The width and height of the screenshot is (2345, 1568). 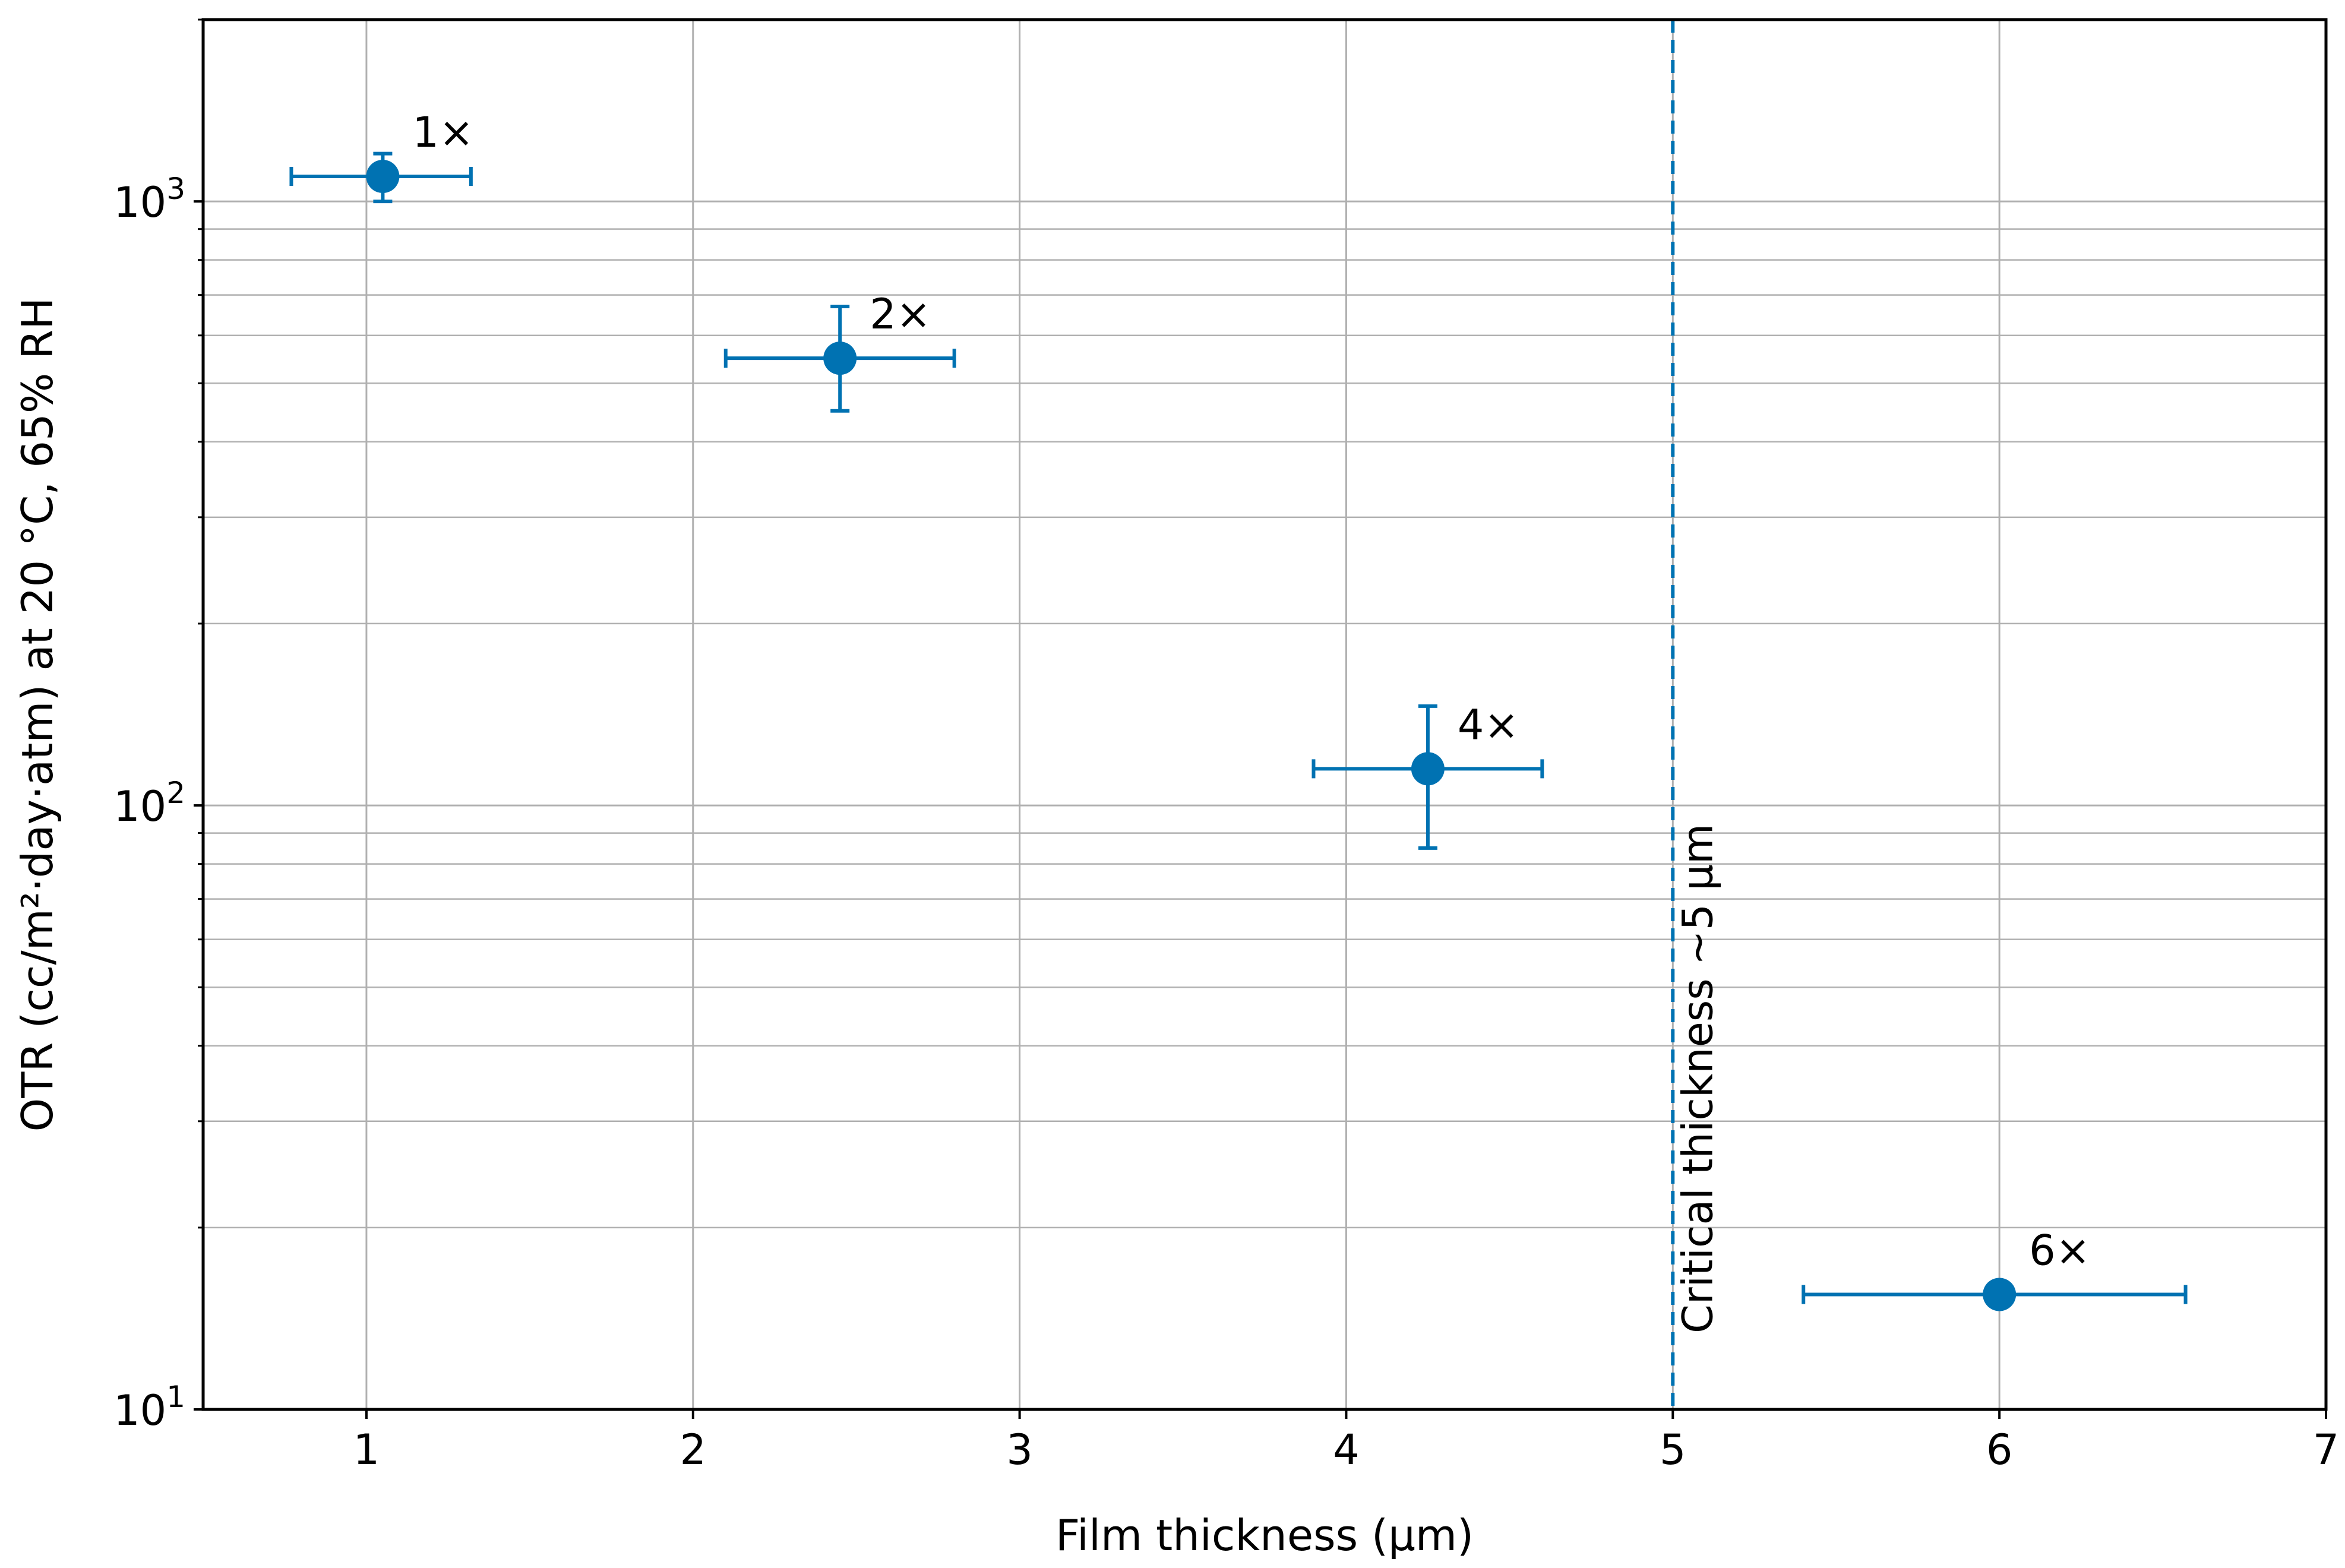 I want to click on x-tick-label: 2, so click(x=693, y=1449).